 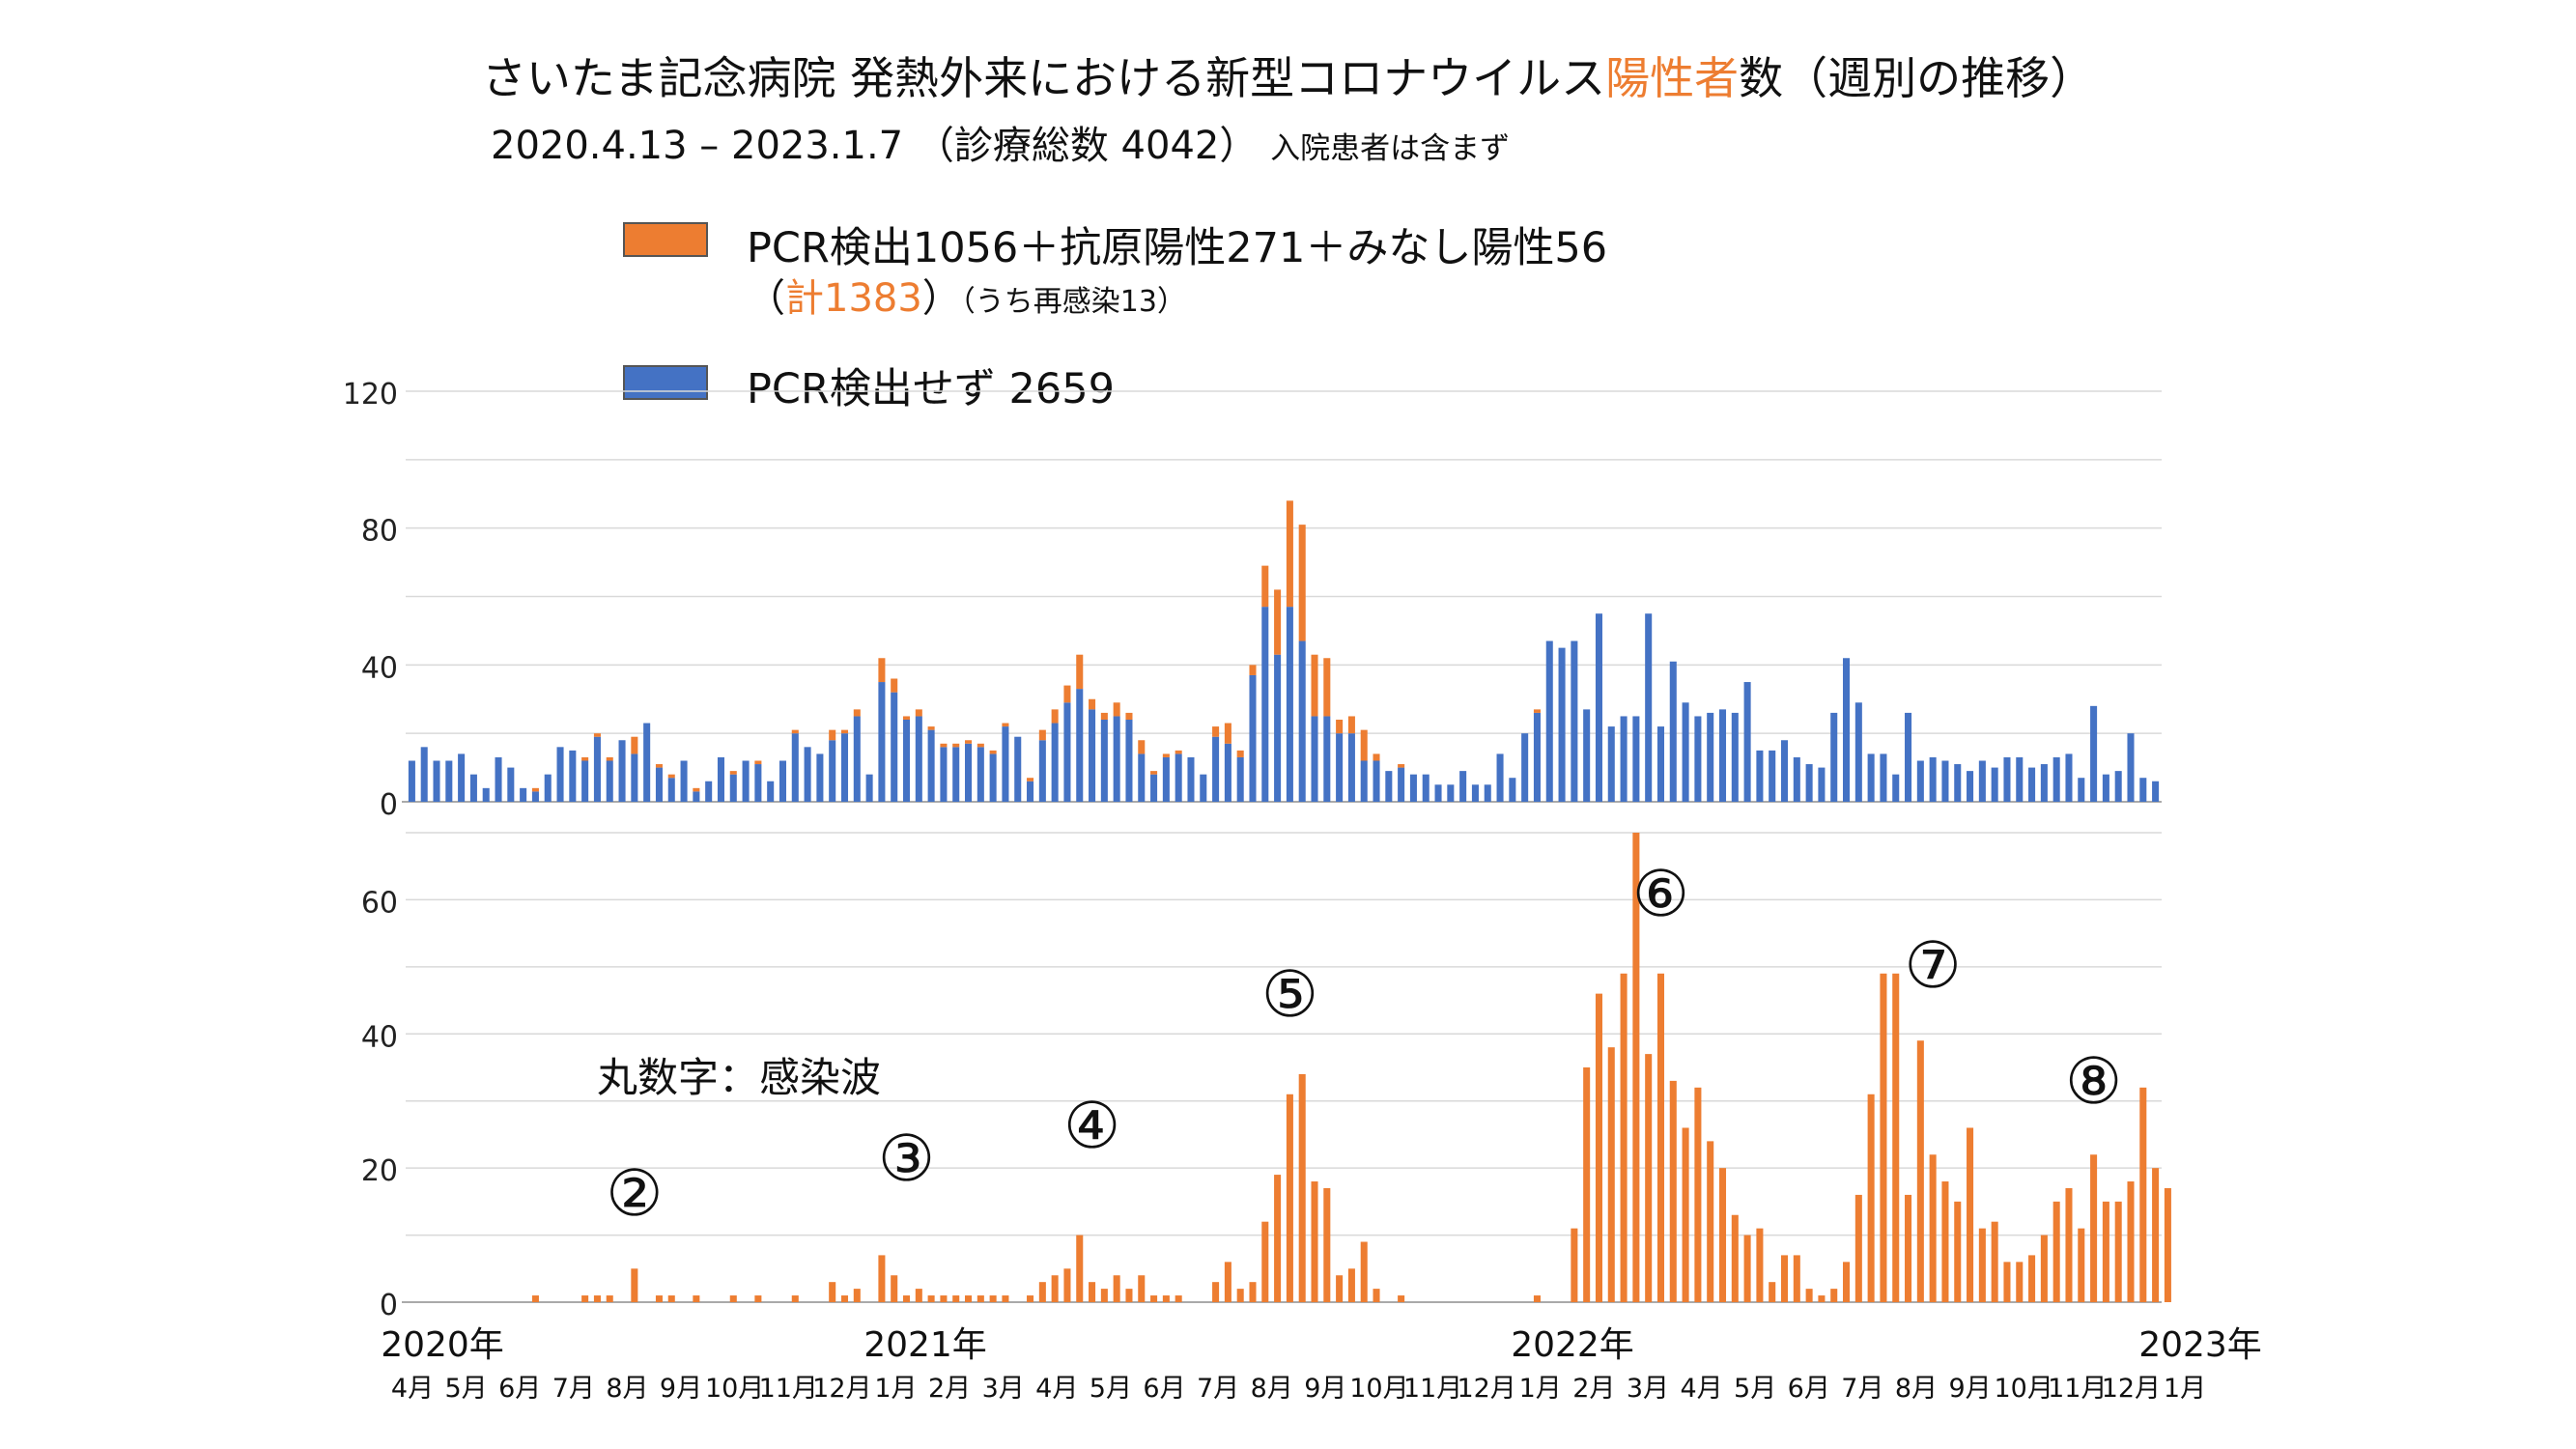 What do you see at coordinates (573, 1389) in the screenshot?
I see `x-month-label: 7月` at bounding box center [573, 1389].